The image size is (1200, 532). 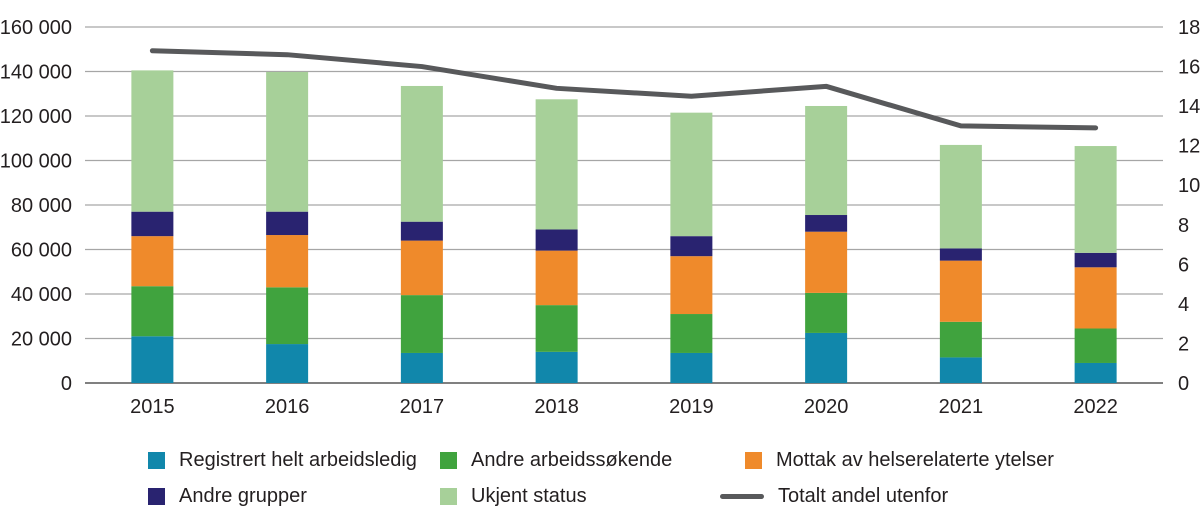 I want to click on legend-label: Registrert helt arbeidsledig, so click(x=298, y=460).